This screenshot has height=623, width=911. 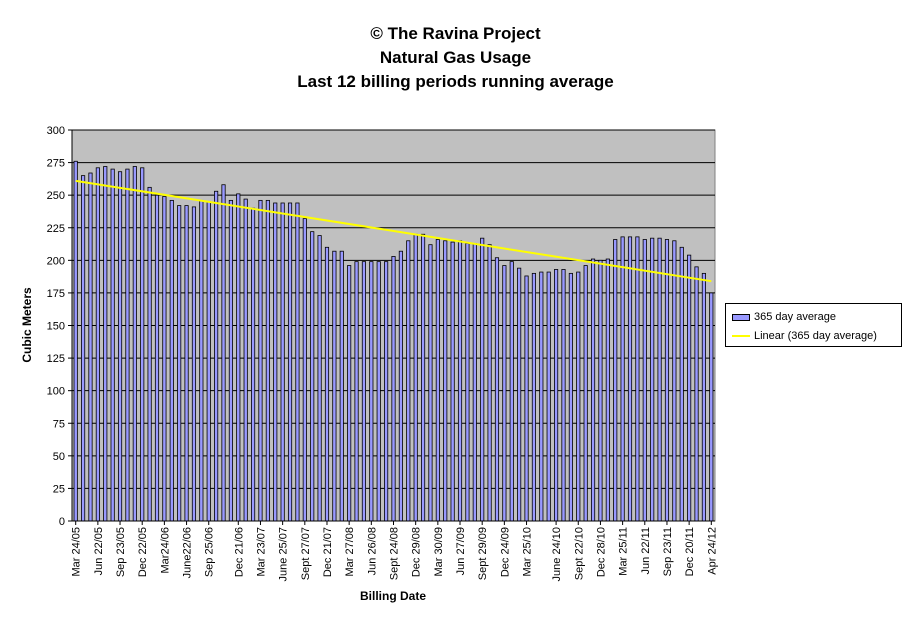 I want to click on legend-entry-series: 365 day average, so click(x=784, y=317).